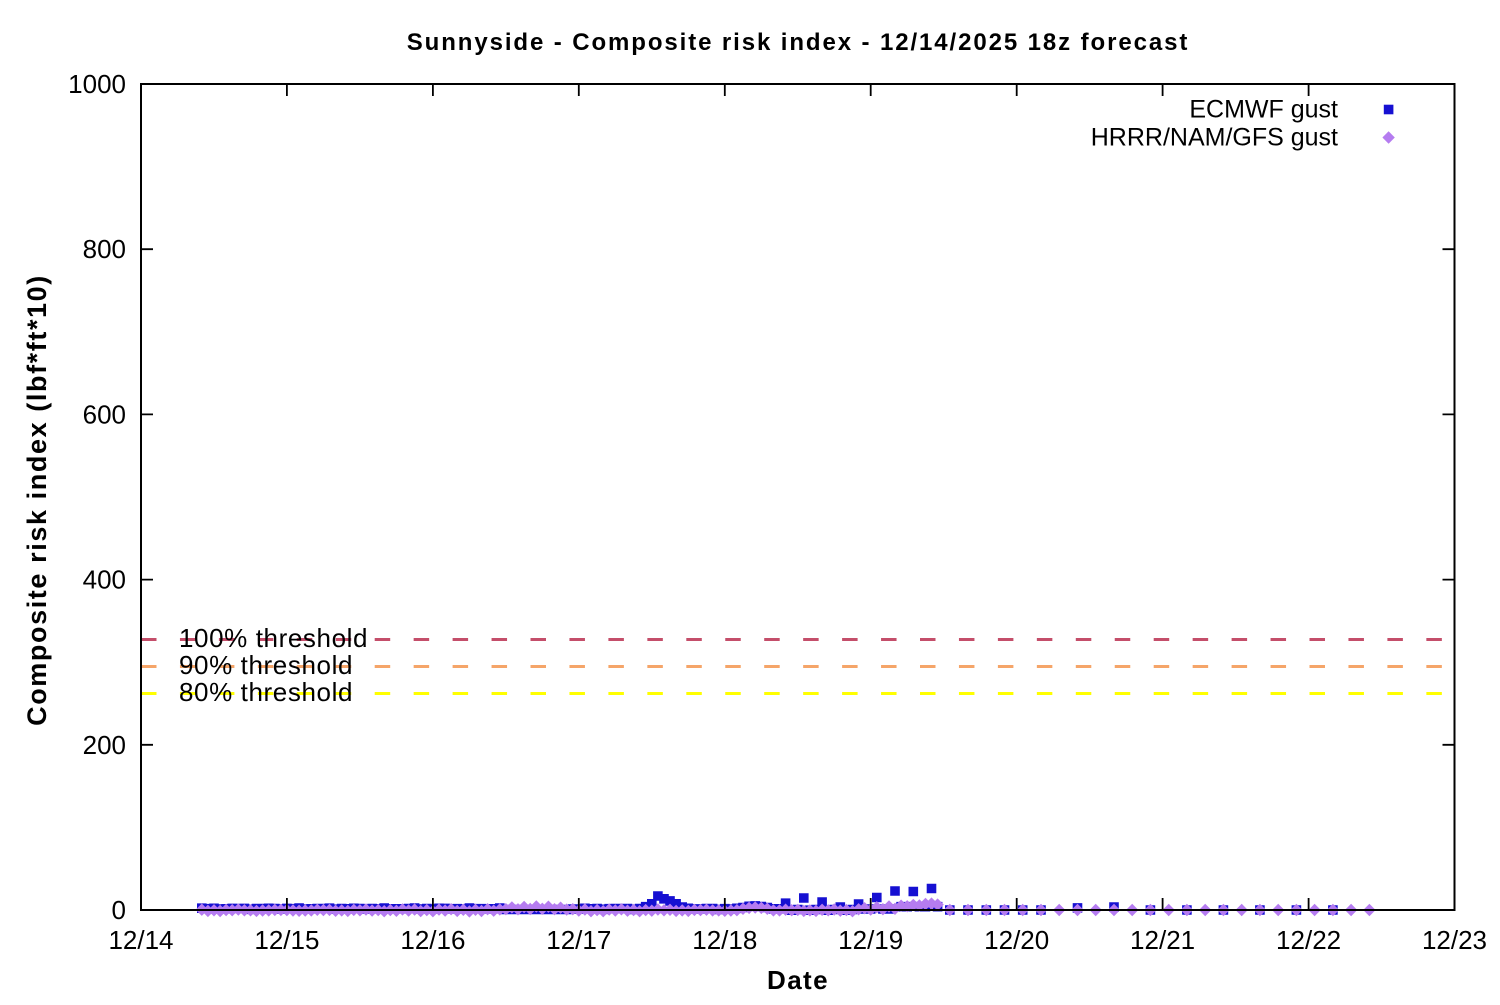 The width and height of the screenshot is (1500, 1005). What do you see at coordinates (1016, 940) in the screenshot?
I see `svg-text: 12/20` at bounding box center [1016, 940].